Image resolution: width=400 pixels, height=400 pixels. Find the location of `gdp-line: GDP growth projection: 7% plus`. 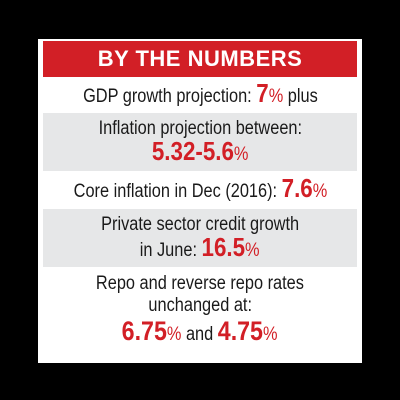

gdp-line: GDP growth projection: 7% plus is located at coordinates (200, 94).